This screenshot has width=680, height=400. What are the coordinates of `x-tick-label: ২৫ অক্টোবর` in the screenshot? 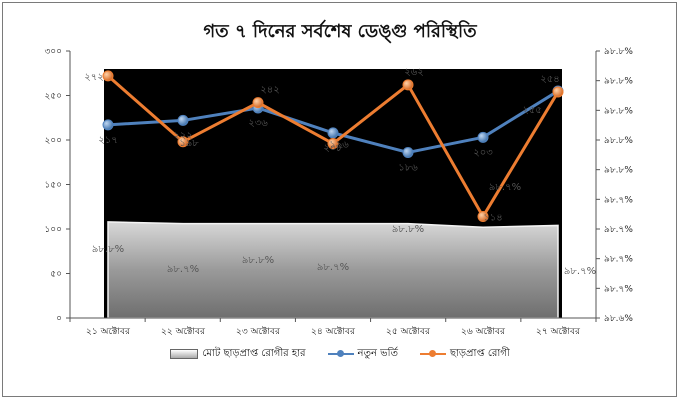 It's located at (408, 331).